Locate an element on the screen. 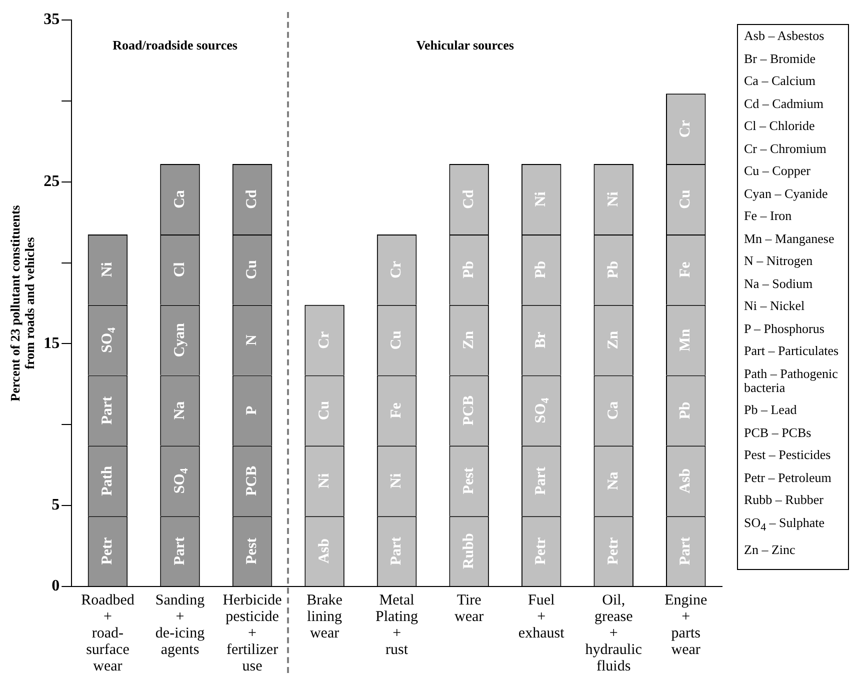 The width and height of the screenshot is (856, 681). text: Cd – Cadmium is located at coordinates (784, 103).